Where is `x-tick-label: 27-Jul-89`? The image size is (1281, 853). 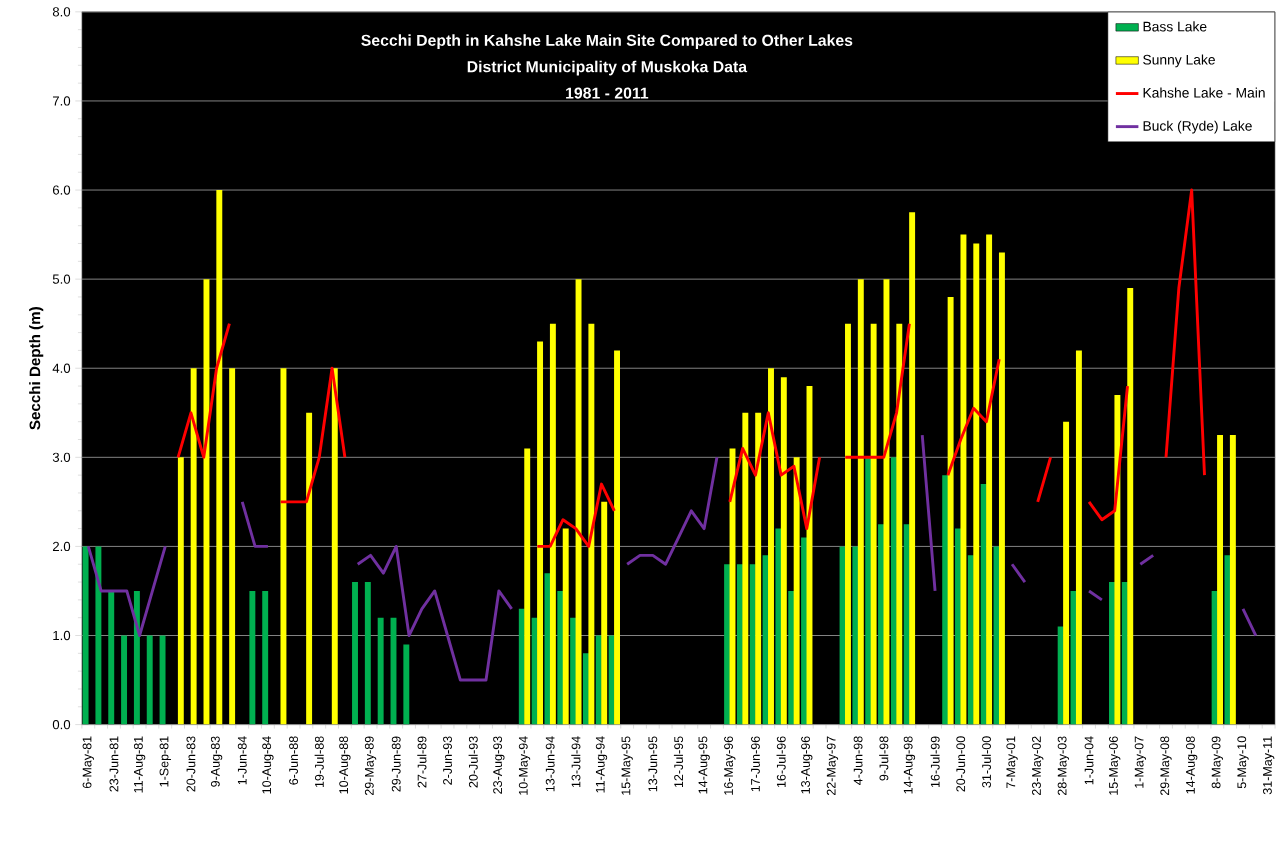
x-tick-label: 27-Jul-89 is located at coordinates (422, 762).